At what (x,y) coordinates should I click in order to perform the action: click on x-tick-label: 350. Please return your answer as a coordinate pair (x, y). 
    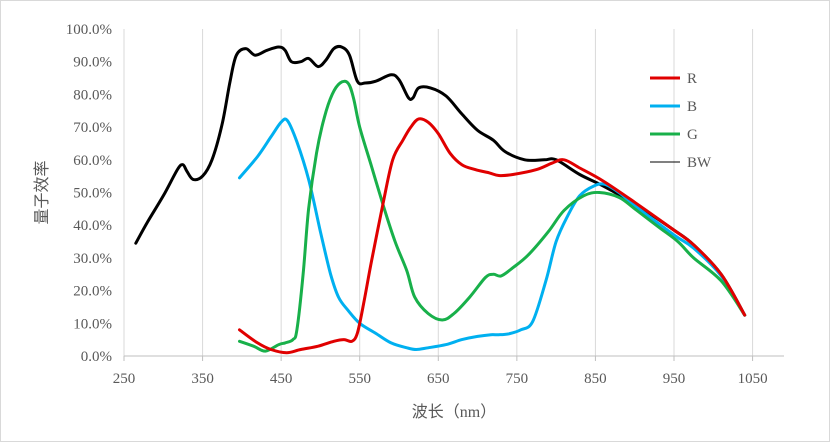
    Looking at the image, I should click on (202, 379).